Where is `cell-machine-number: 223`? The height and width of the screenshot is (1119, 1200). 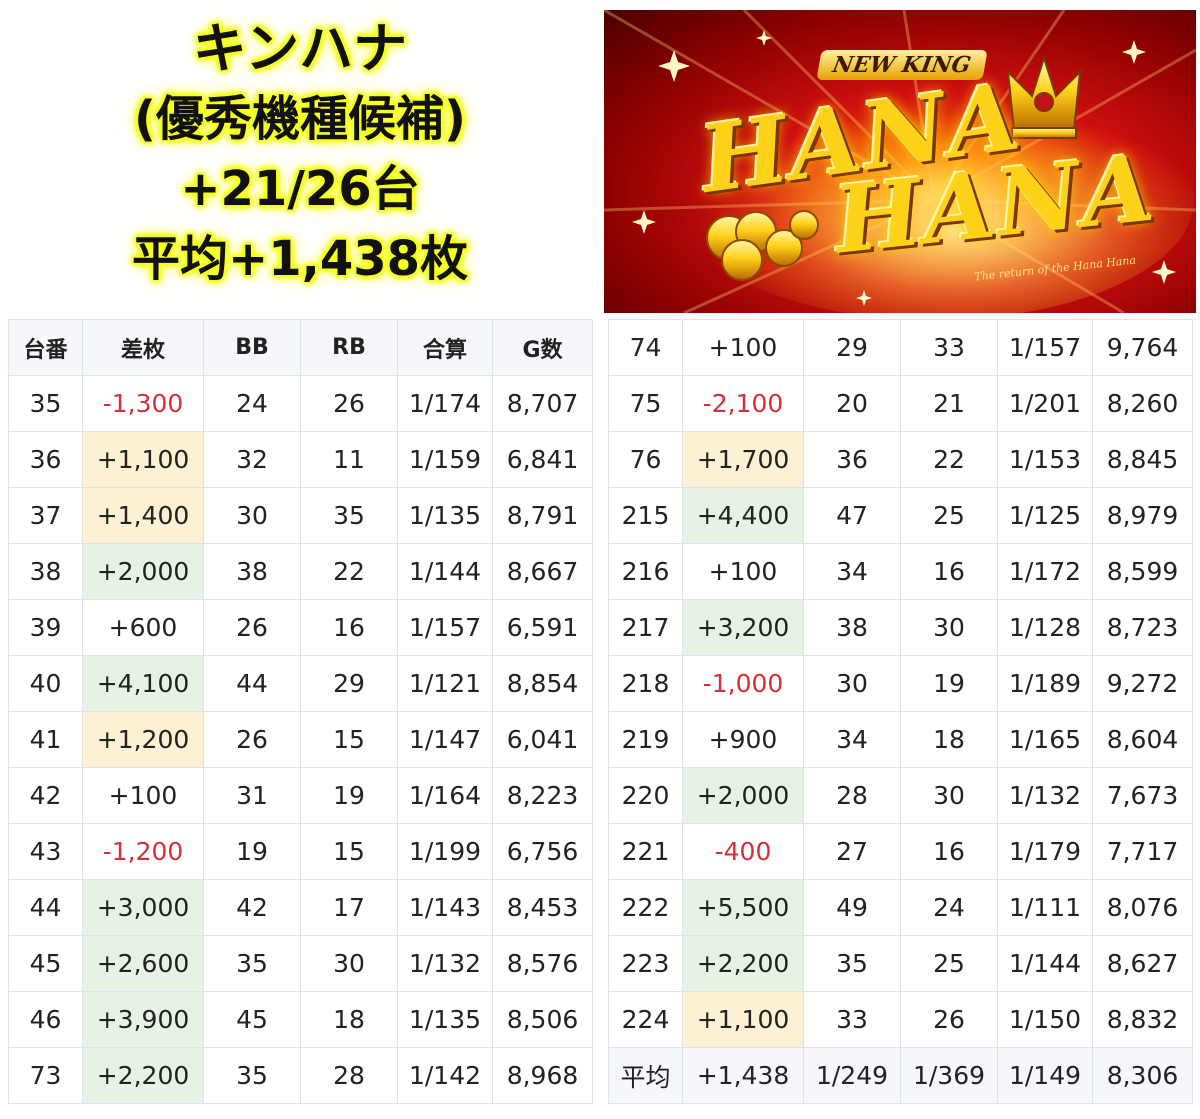
cell-machine-number: 223 is located at coordinates (645, 963).